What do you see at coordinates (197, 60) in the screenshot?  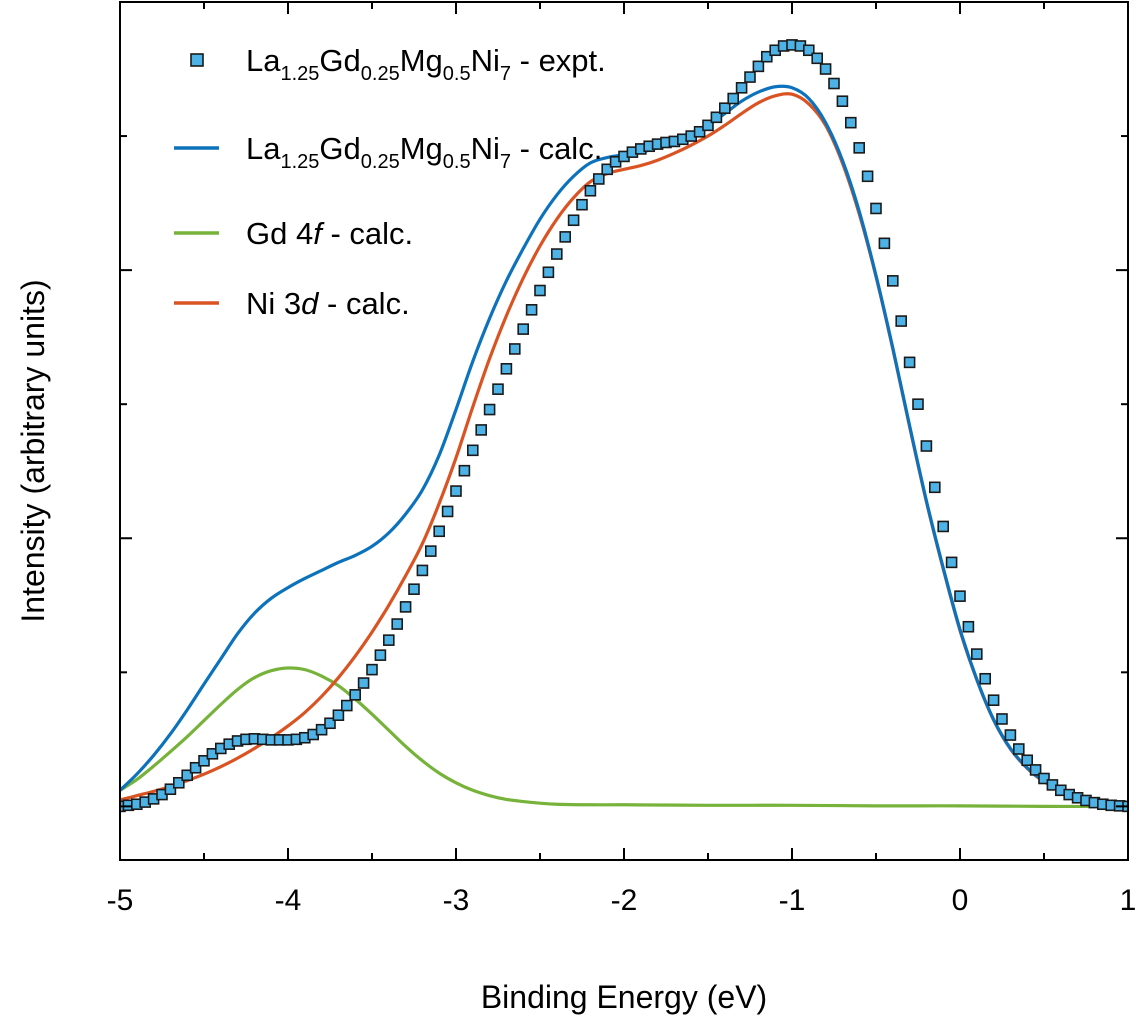 I see `legend-marker` at bounding box center [197, 60].